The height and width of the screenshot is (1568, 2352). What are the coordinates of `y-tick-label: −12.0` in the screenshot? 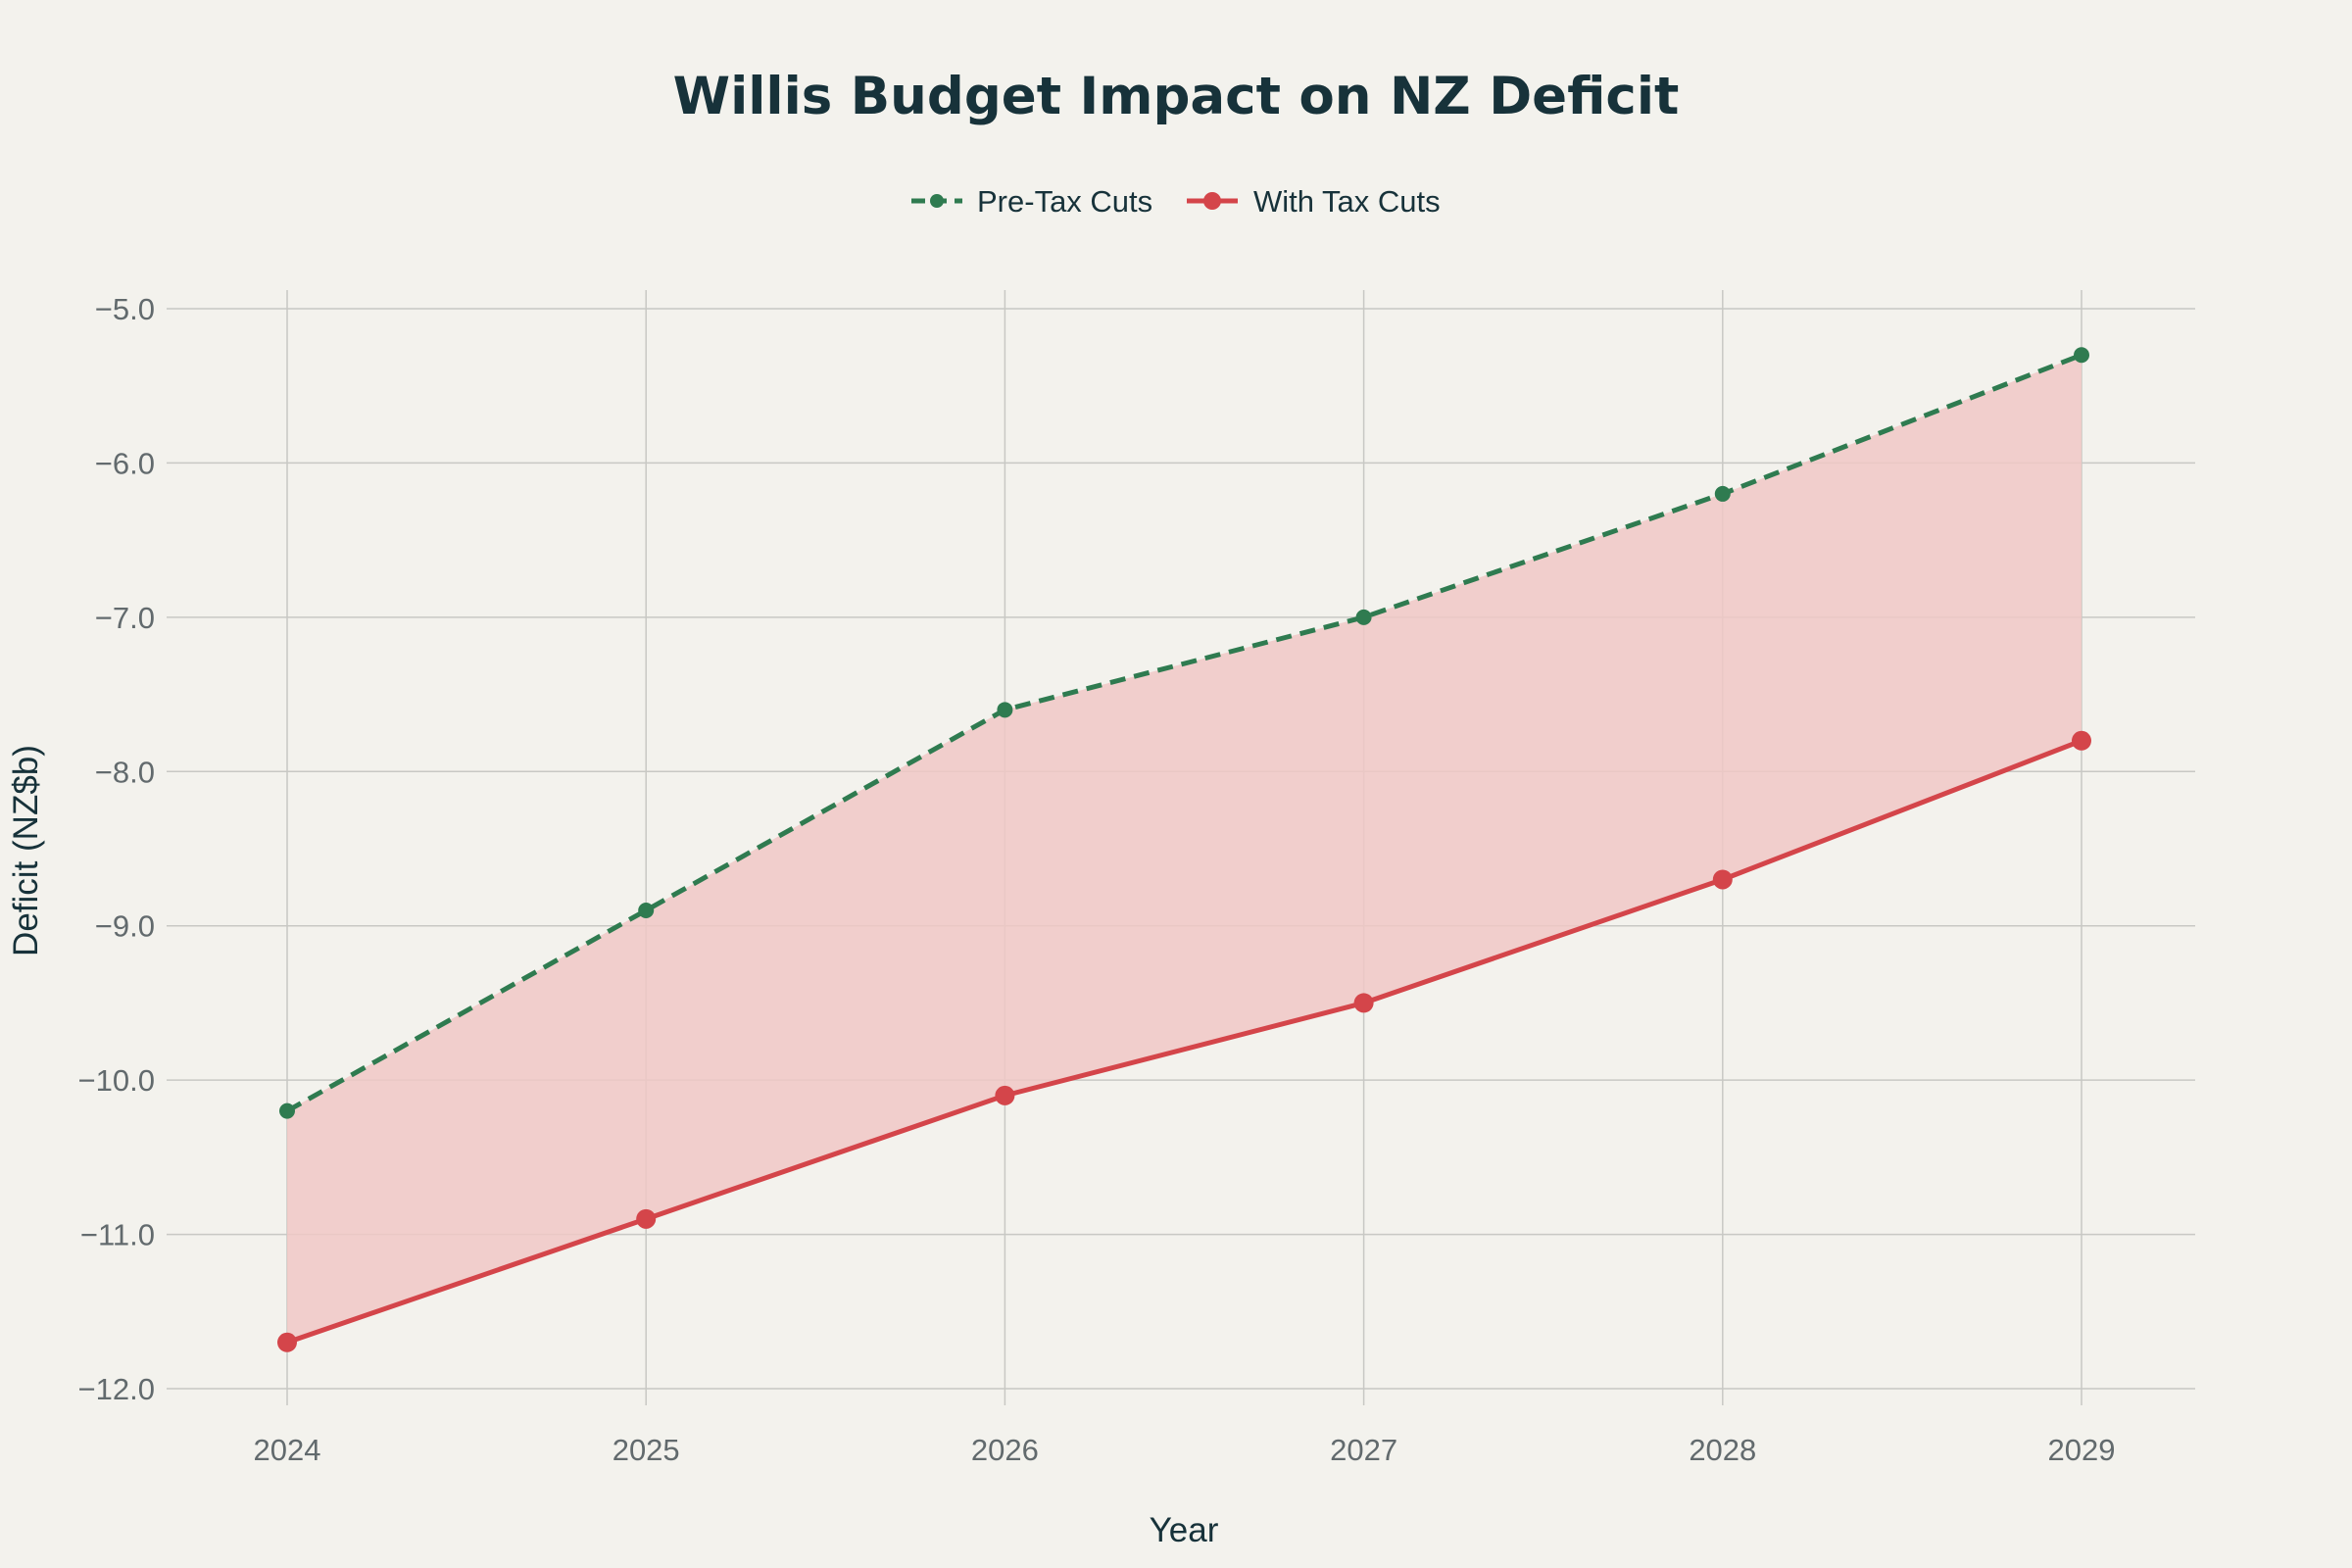 It's located at (116, 1389).